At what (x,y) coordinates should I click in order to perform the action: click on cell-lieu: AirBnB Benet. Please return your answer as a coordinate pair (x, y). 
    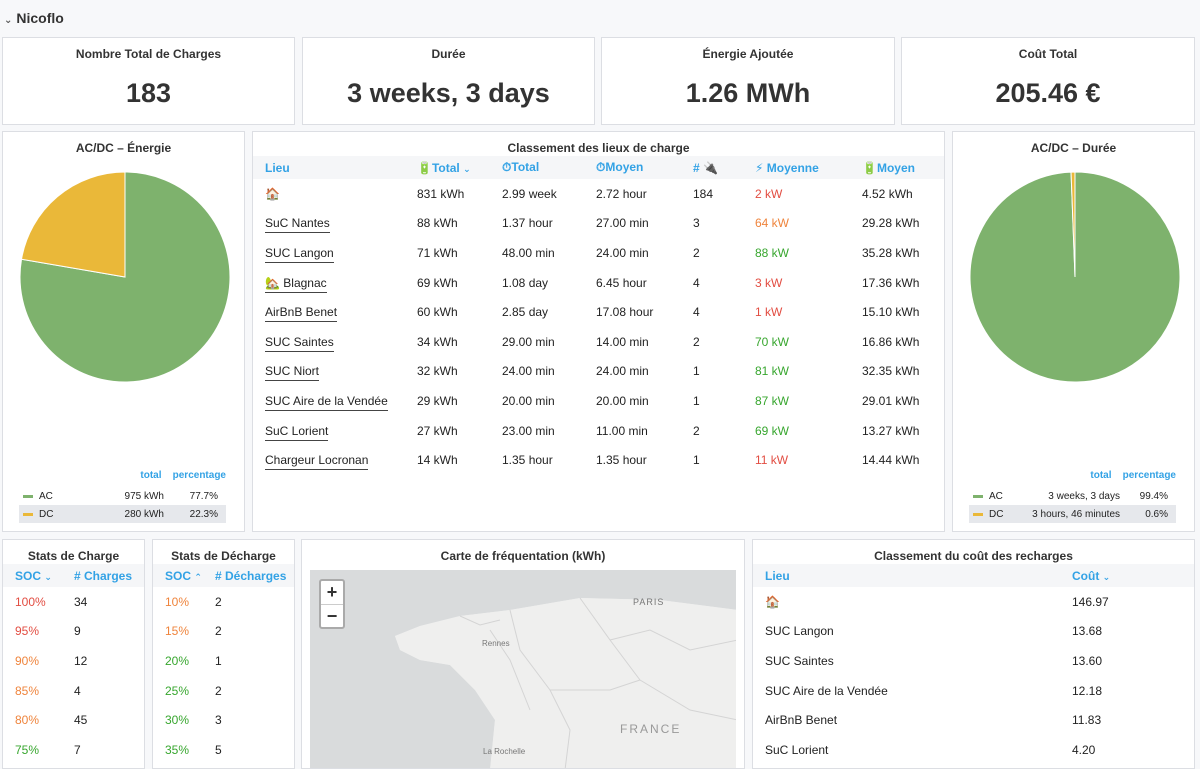
    Looking at the image, I should click on (329, 312).